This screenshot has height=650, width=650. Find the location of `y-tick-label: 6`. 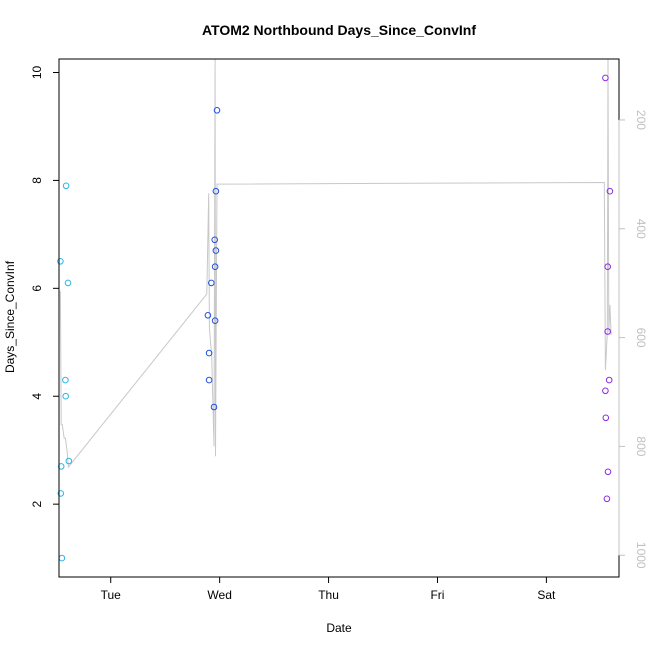

y-tick-label: 6 is located at coordinates (37, 288).